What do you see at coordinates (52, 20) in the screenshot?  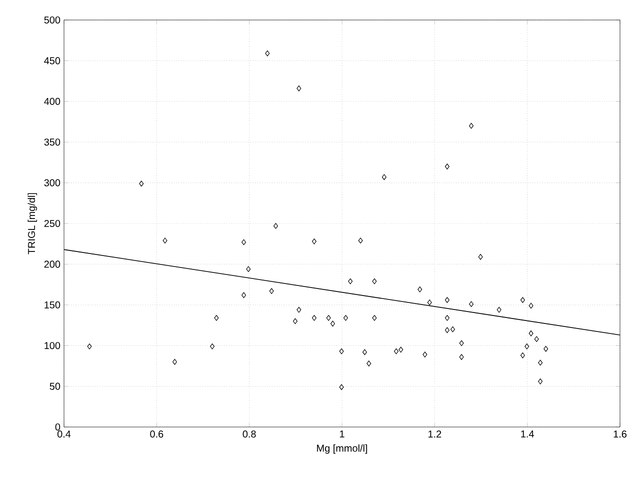 I see `y-tick-label: 500` at bounding box center [52, 20].